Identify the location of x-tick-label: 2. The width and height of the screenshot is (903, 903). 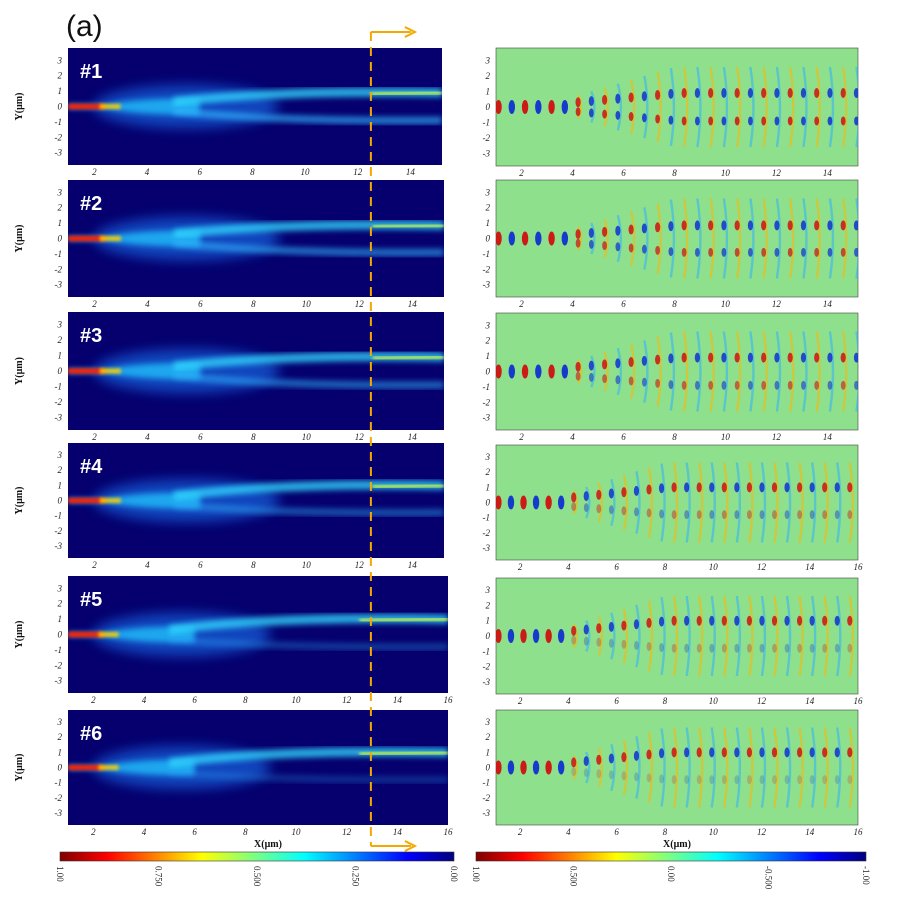
(94, 304).